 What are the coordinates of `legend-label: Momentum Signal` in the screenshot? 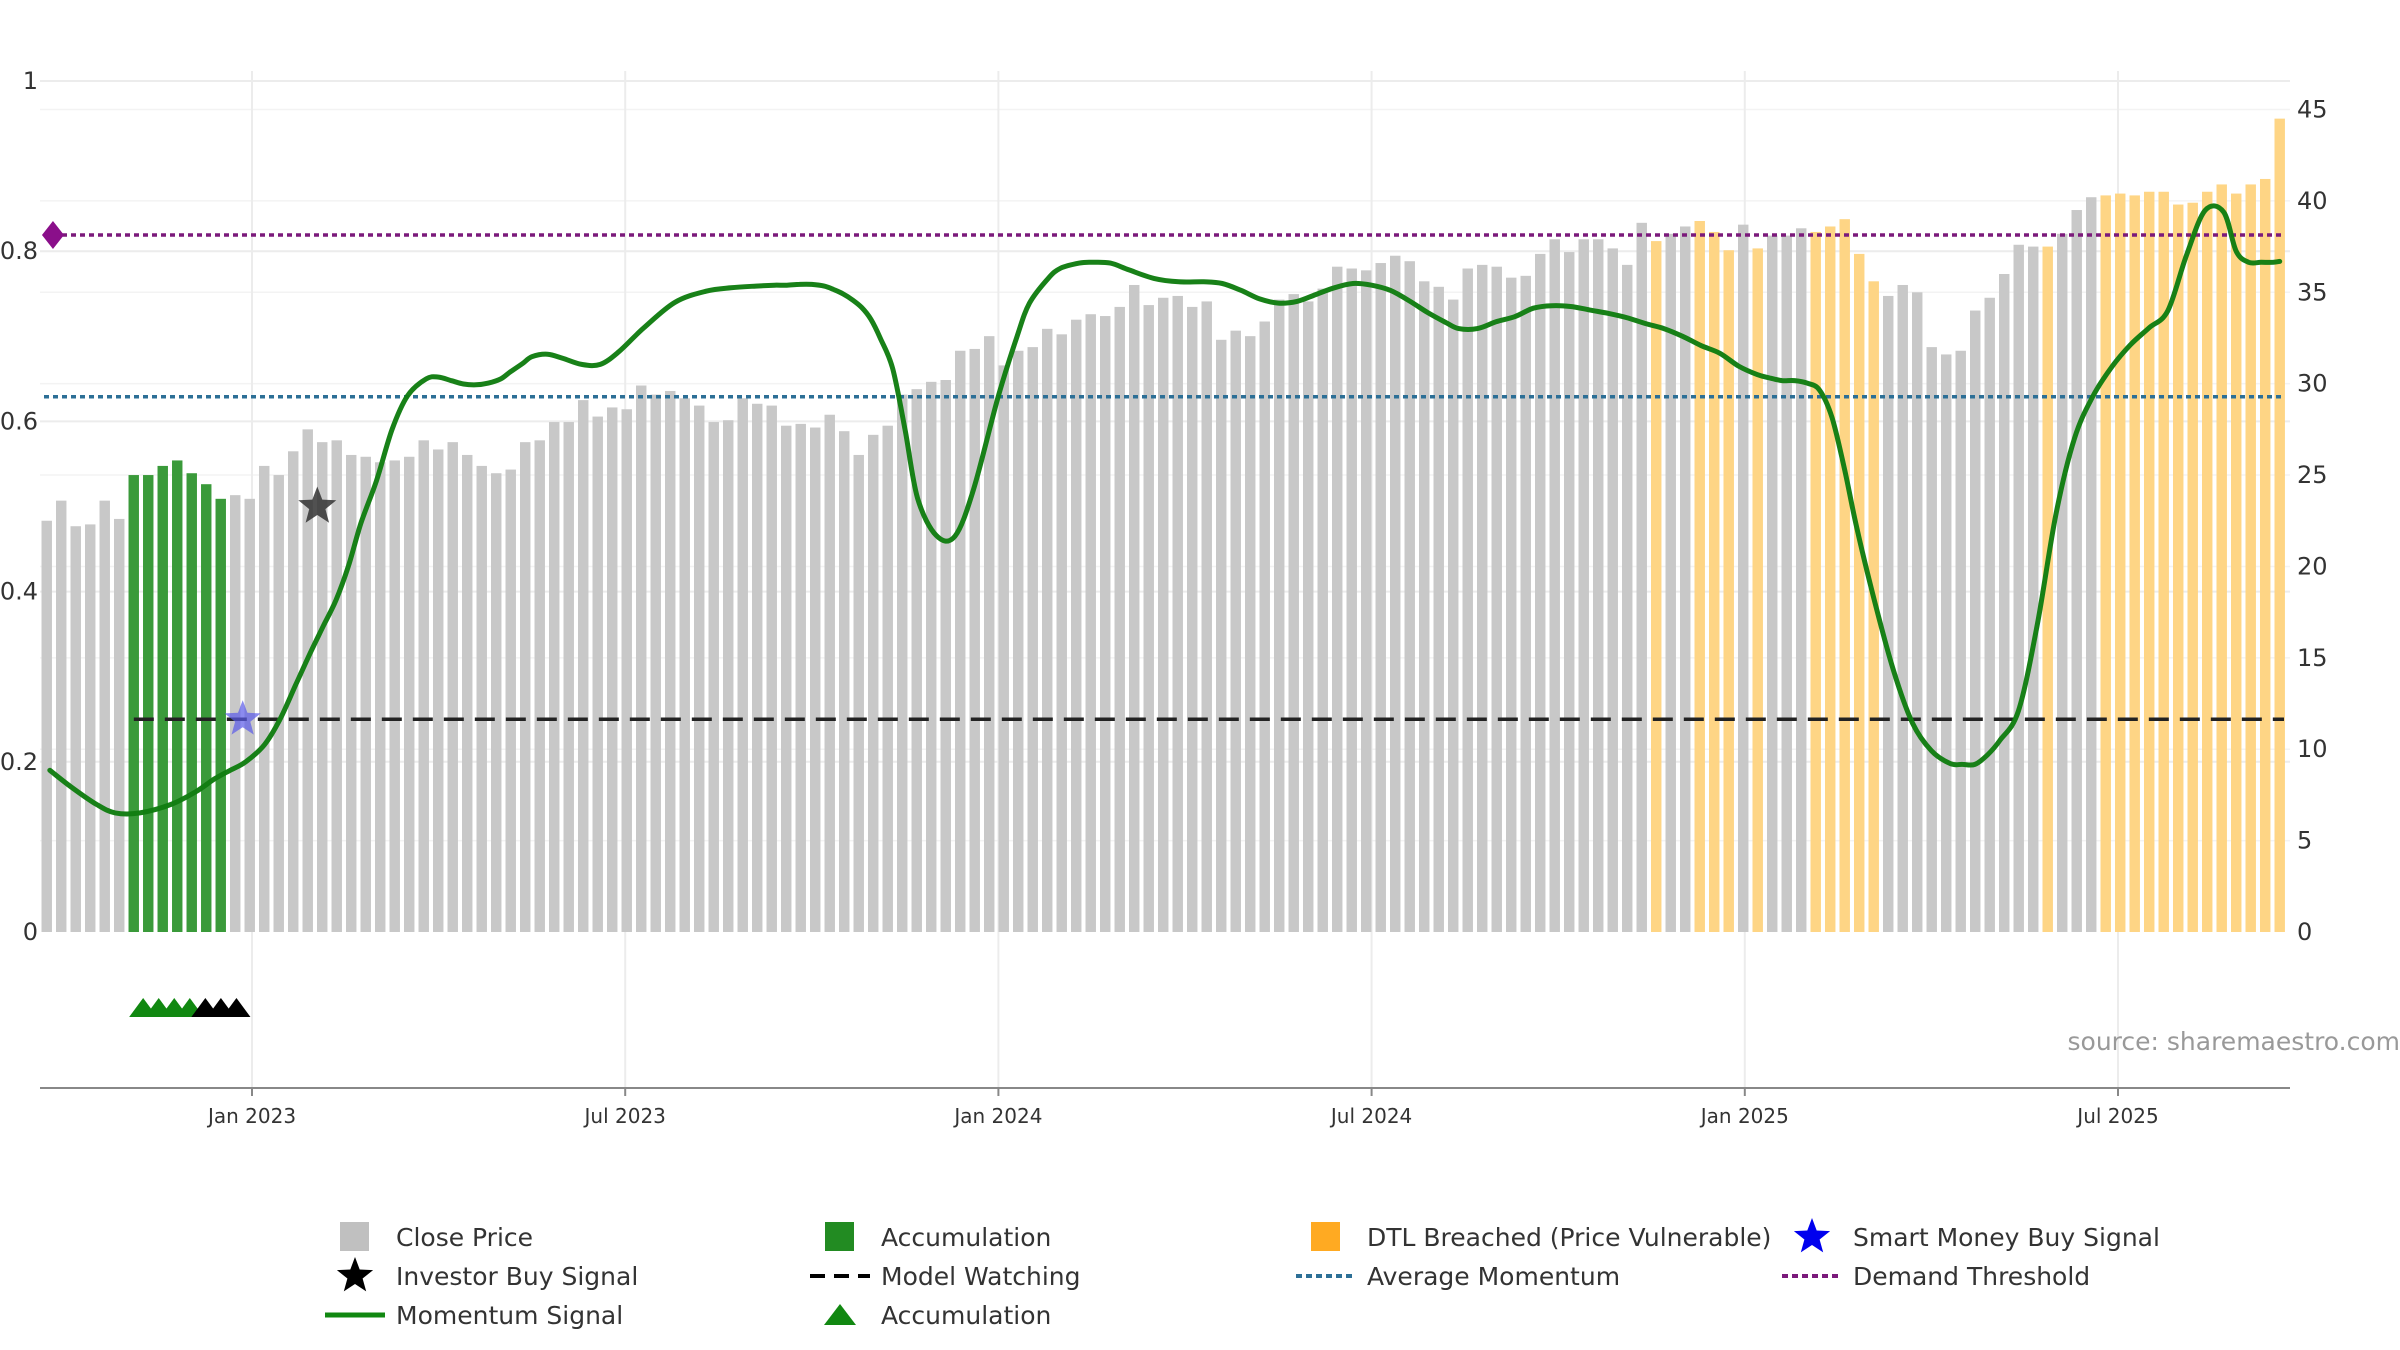 It's located at (509, 1315).